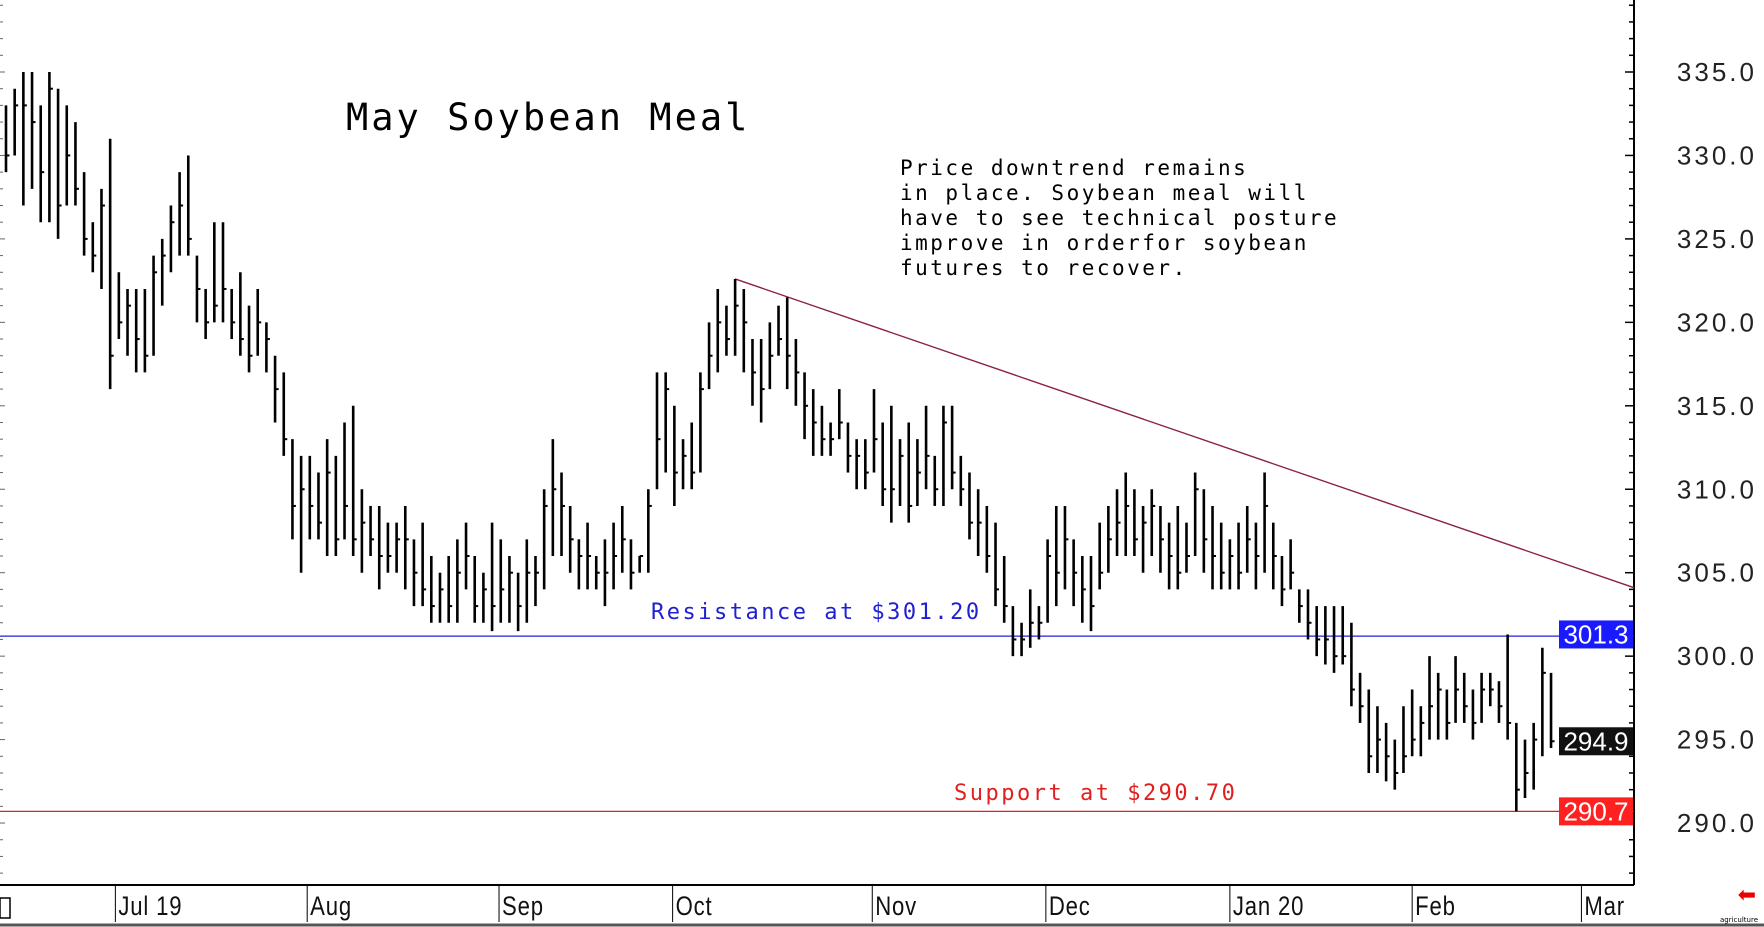  What do you see at coordinates (1595, 634) in the screenshot?
I see `price-marker-label: 301.3` at bounding box center [1595, 634].